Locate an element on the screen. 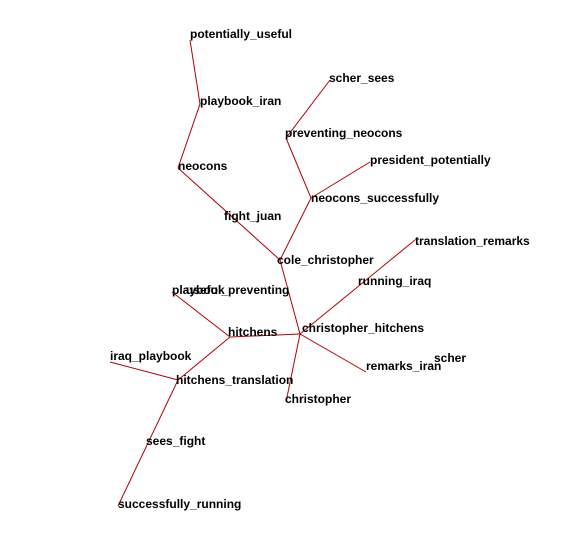 This screenshot has width=571, height=556. node-label-neocons_successfully: neocons_successfully is located at coordinates (375, 198).